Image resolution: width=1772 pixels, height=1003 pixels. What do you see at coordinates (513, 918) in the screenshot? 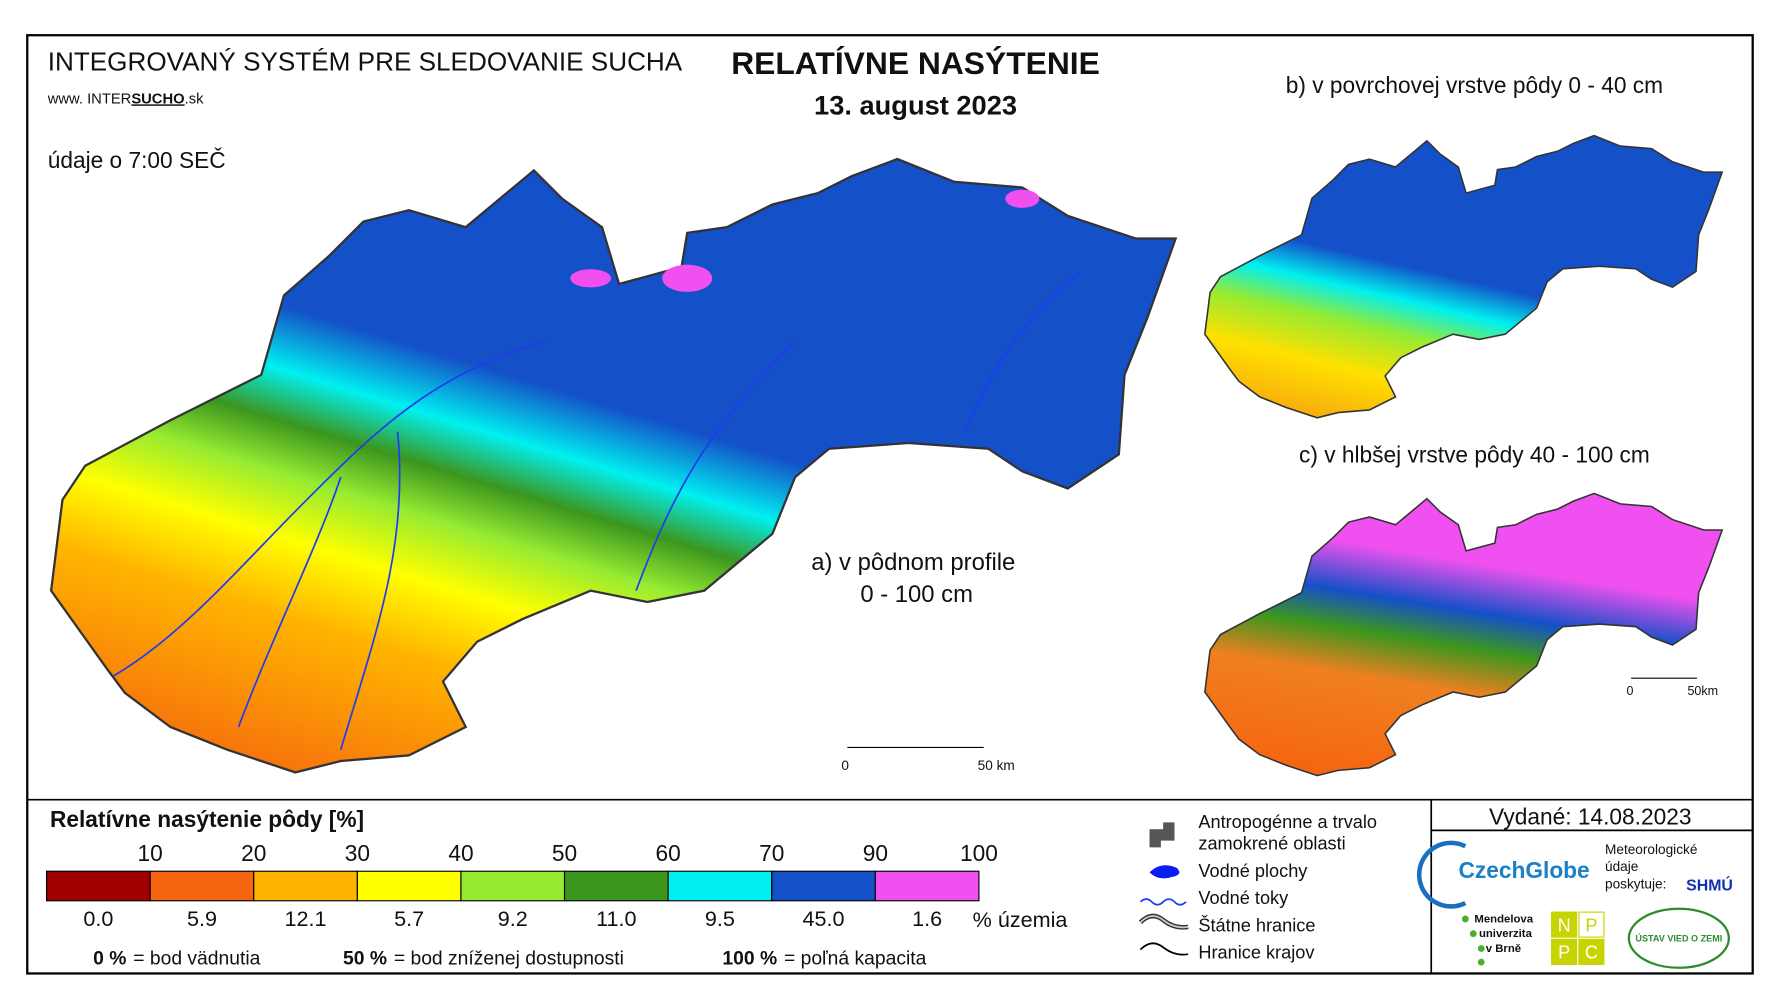
I see `share-label: 9.2` at bounding box center [513, 918].